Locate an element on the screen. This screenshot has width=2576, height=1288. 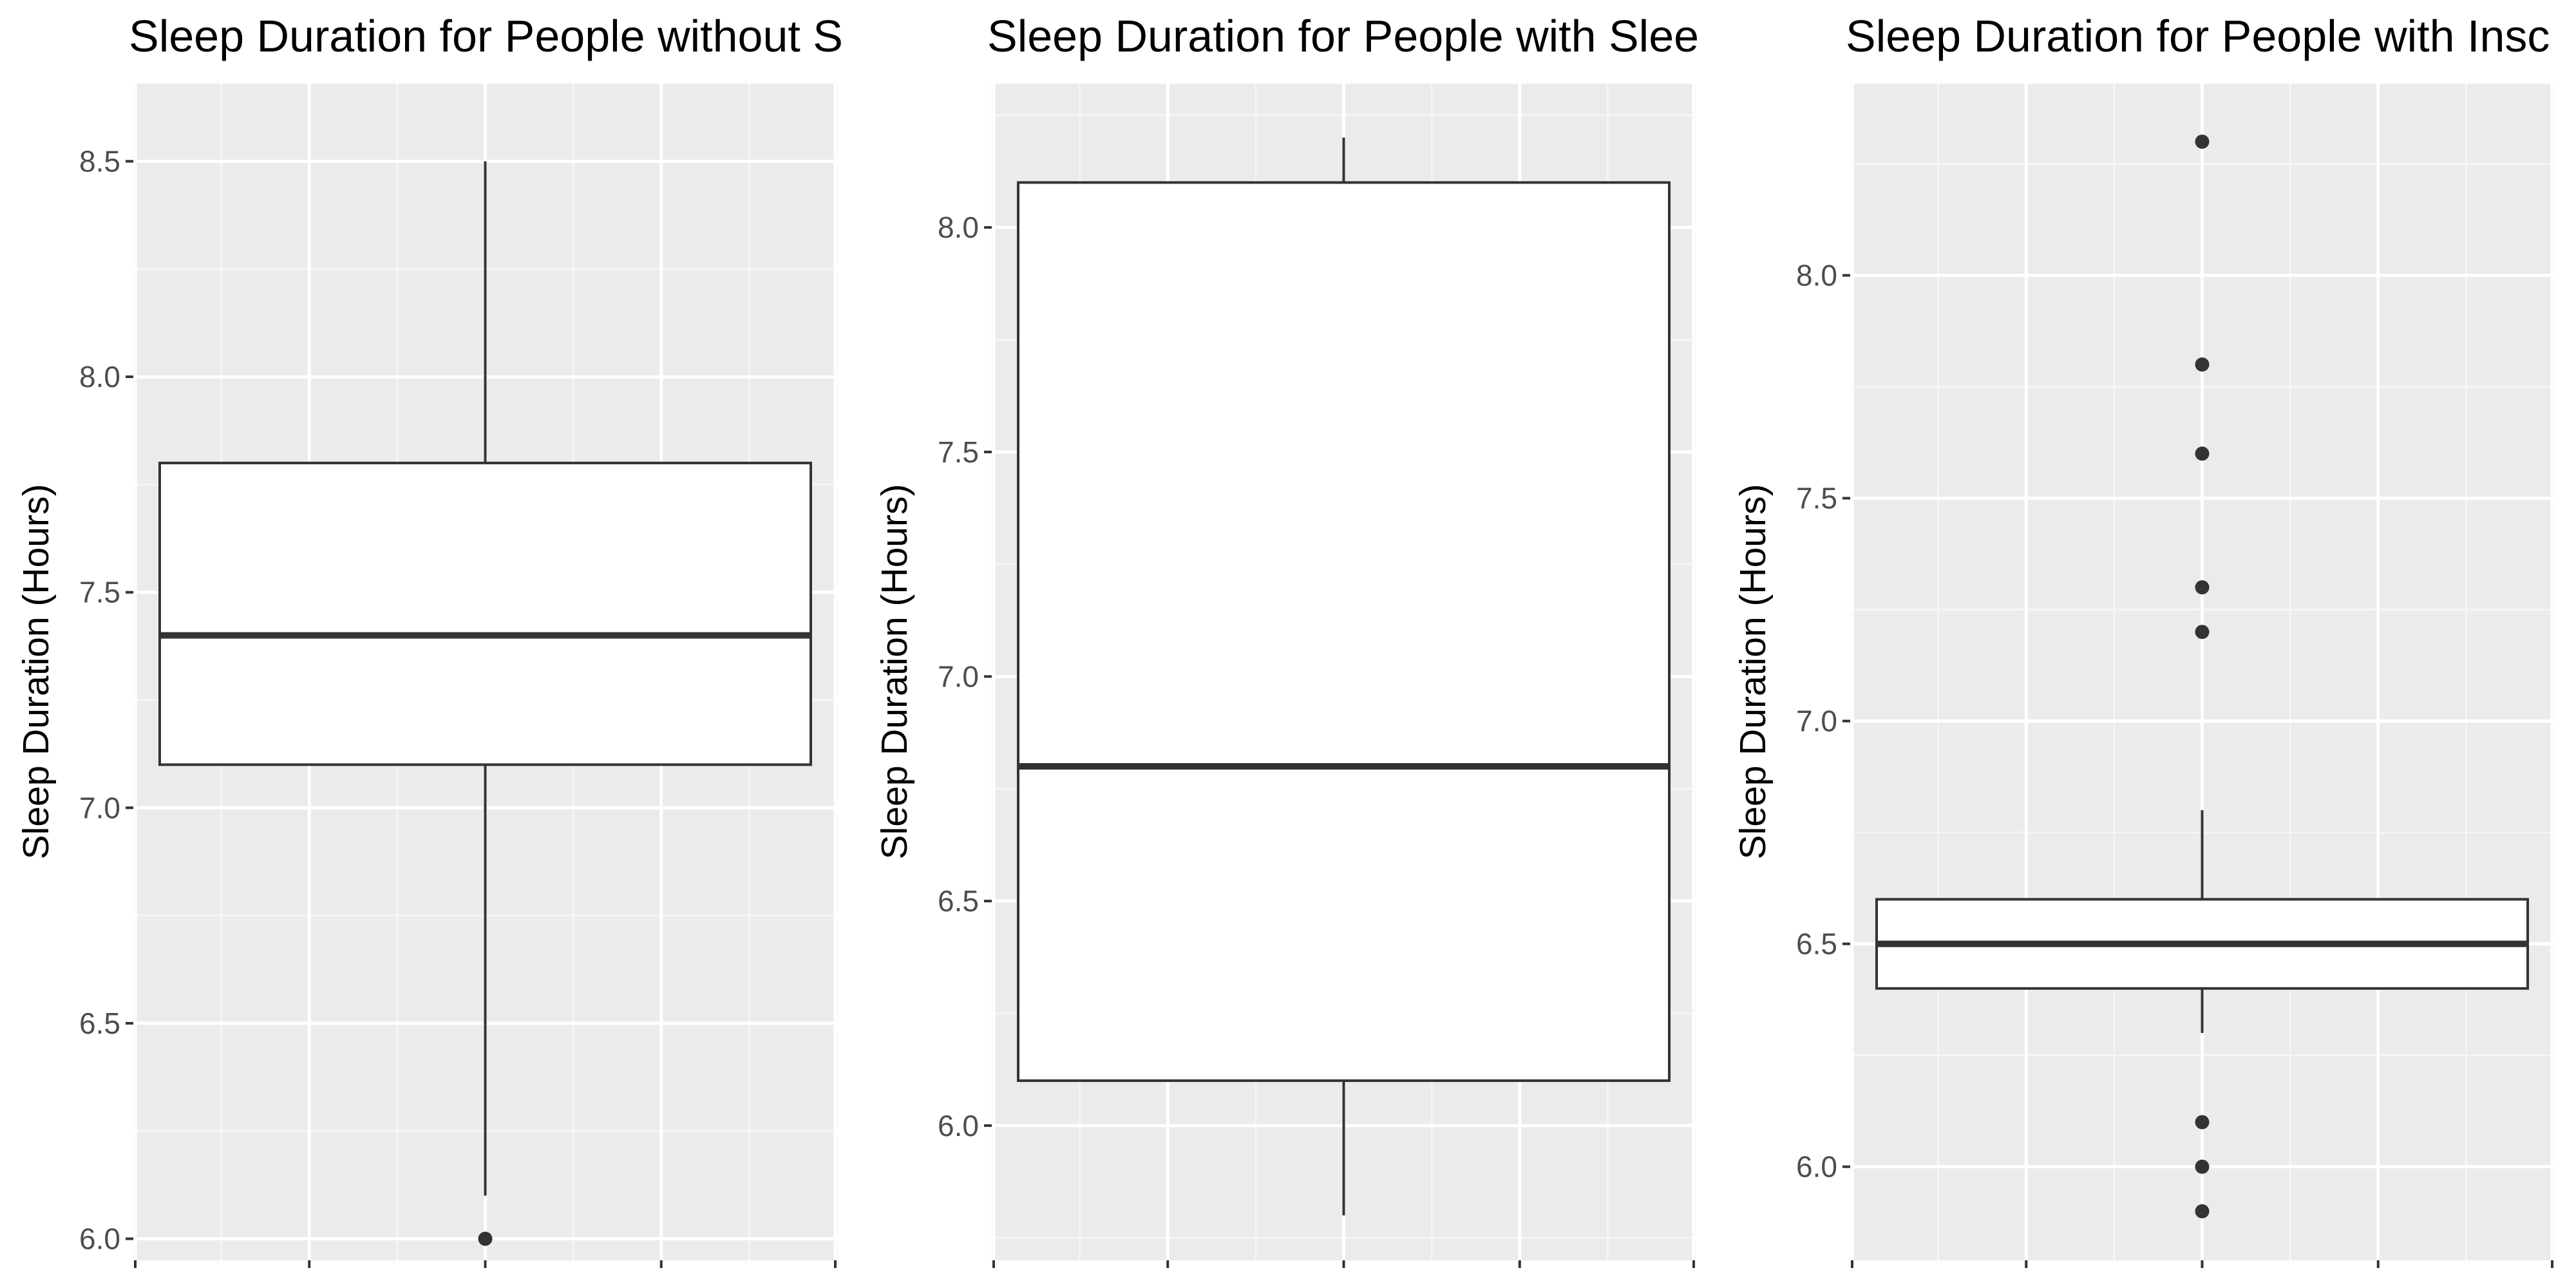
panel-2-title: Sleep Duration for People with Slee is located at coordinates (1343, 36).